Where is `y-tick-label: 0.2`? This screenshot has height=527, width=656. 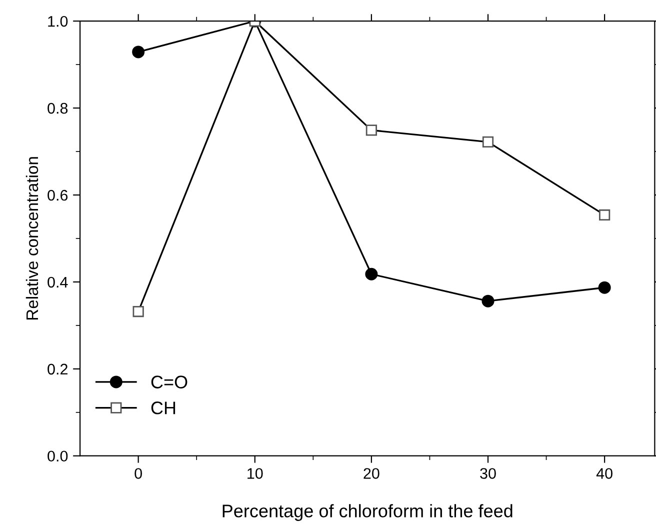
y-tick-label: 0.2 is located at coordinates (58, 369).